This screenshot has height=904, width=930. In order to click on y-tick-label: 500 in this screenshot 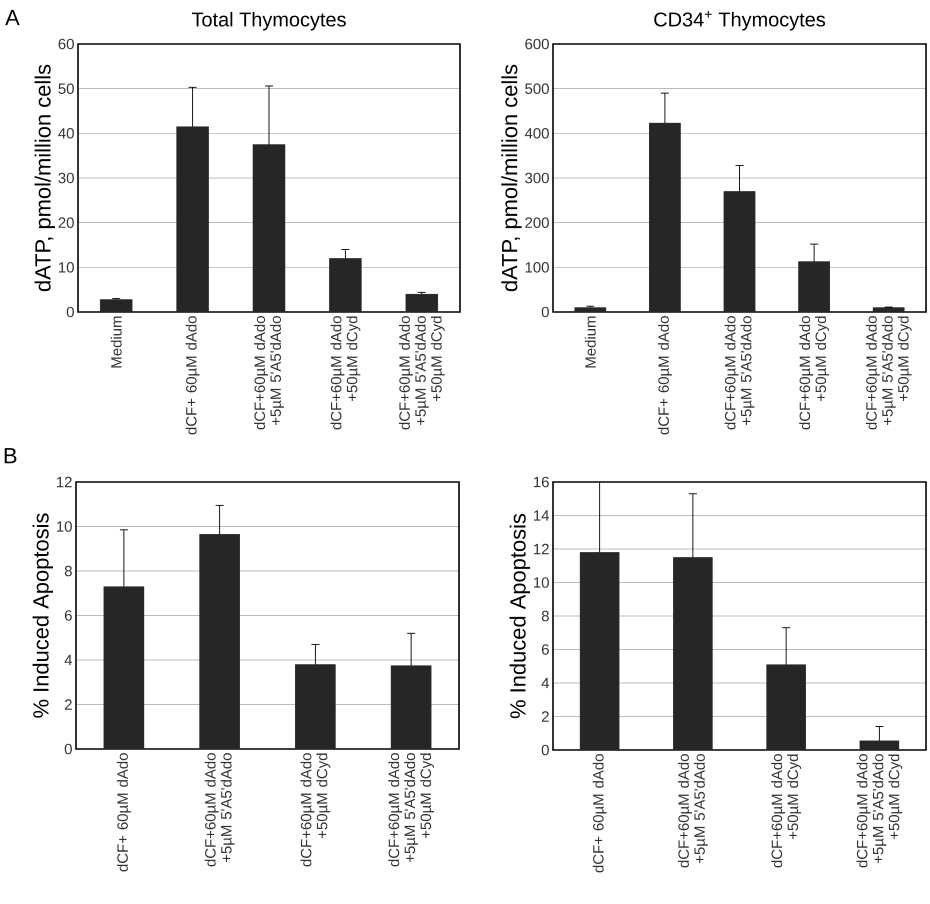, I will do `click(537, 88)`.